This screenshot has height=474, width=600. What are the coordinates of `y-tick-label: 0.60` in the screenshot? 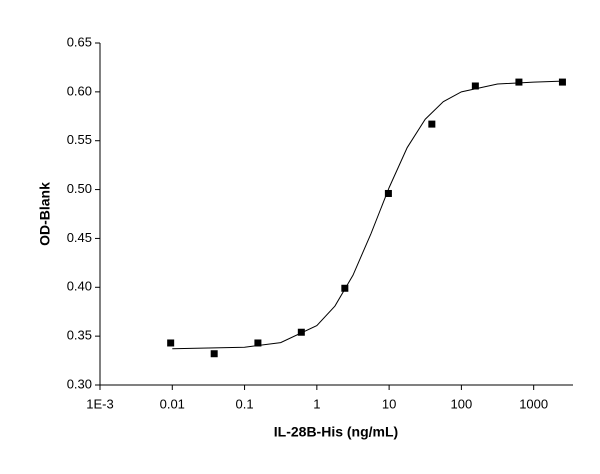 It's located at (79, 90).